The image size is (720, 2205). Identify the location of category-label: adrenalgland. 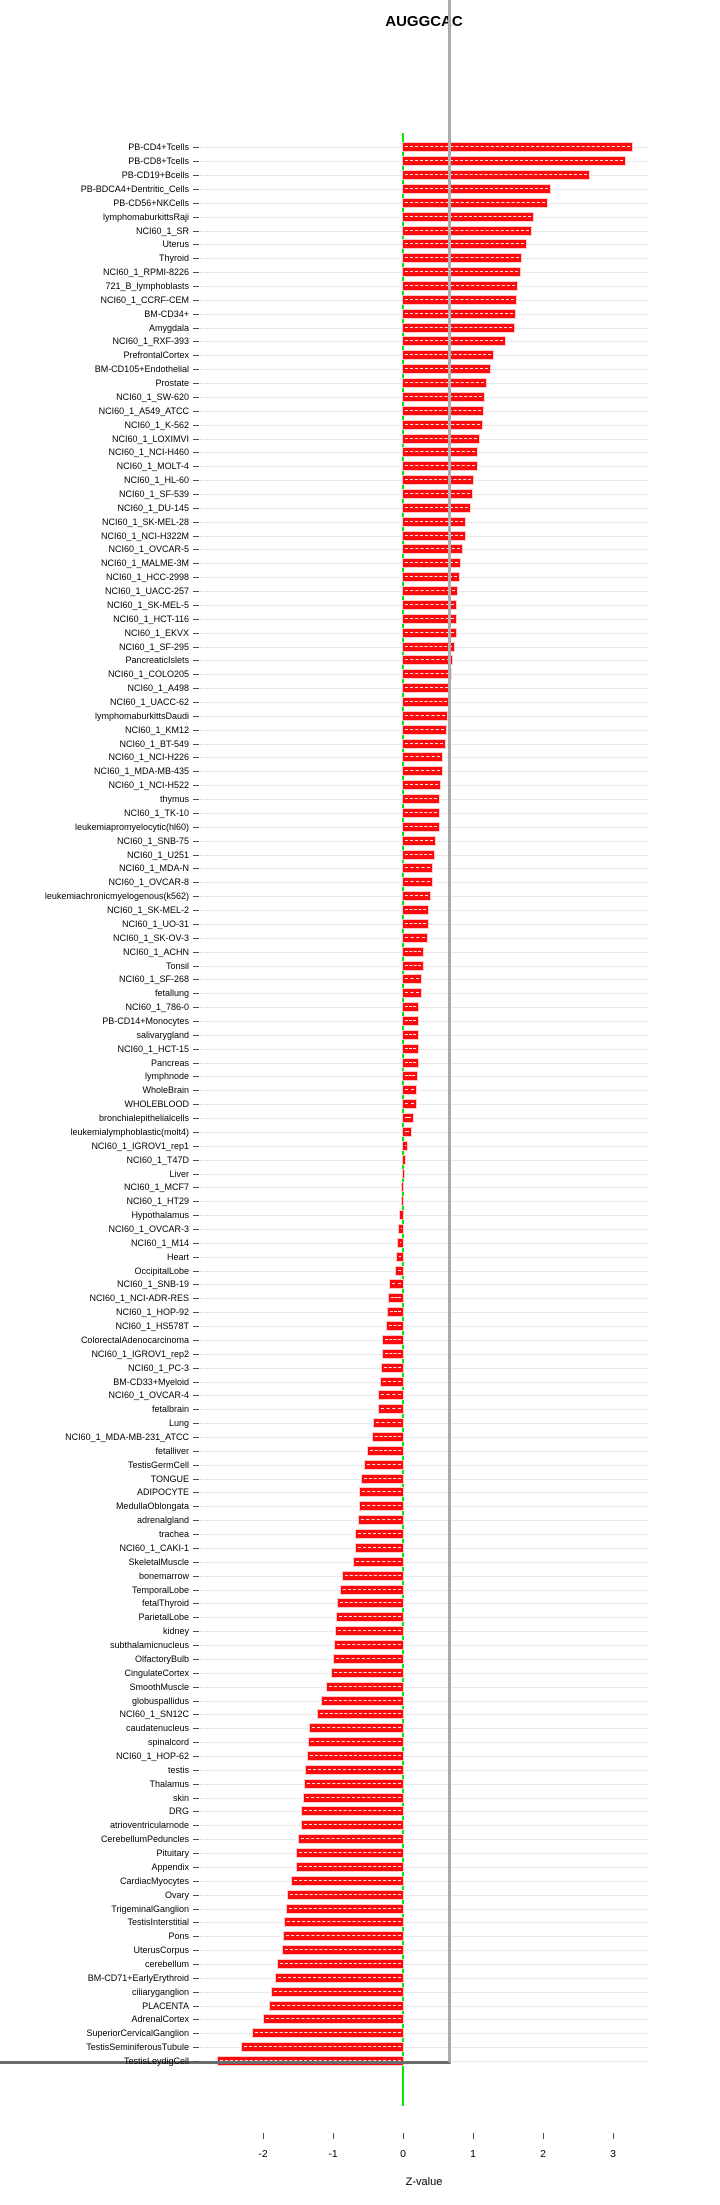
(162, 1520).